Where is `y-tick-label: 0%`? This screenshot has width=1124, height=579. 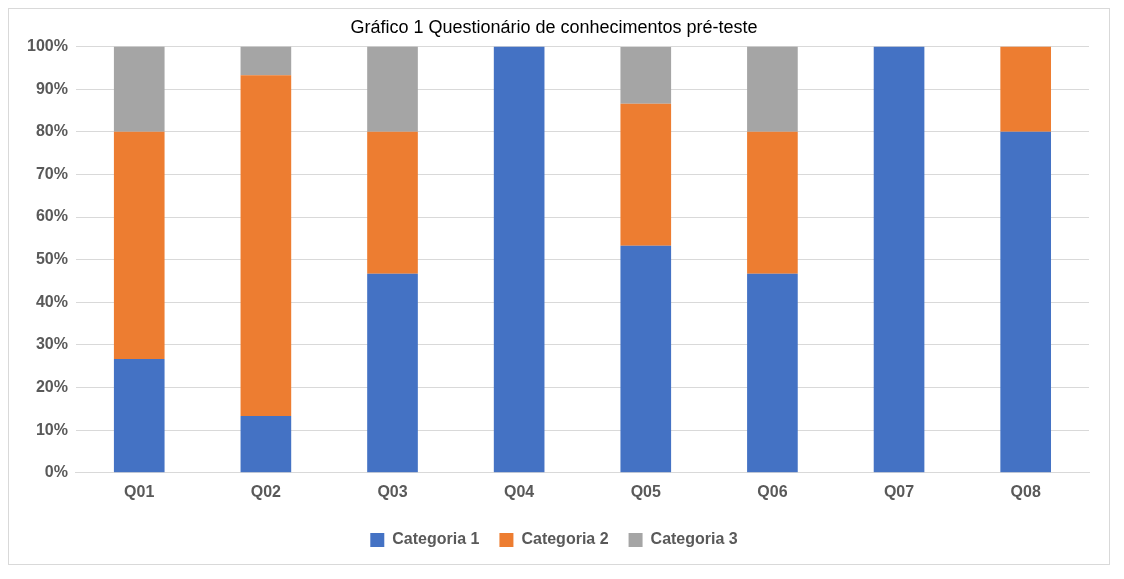
y-tick-label: 0% is located at coordinates (56, 472).